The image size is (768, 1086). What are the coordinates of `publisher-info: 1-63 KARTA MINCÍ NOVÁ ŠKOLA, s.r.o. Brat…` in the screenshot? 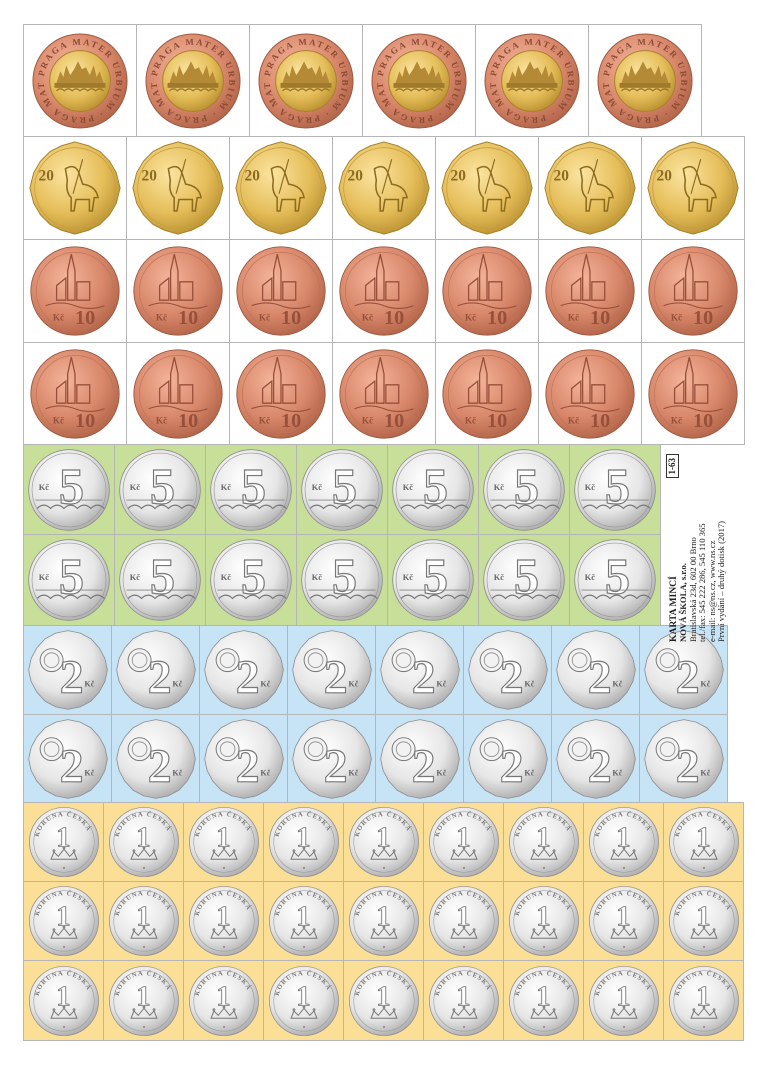 It's located at (696, 547).